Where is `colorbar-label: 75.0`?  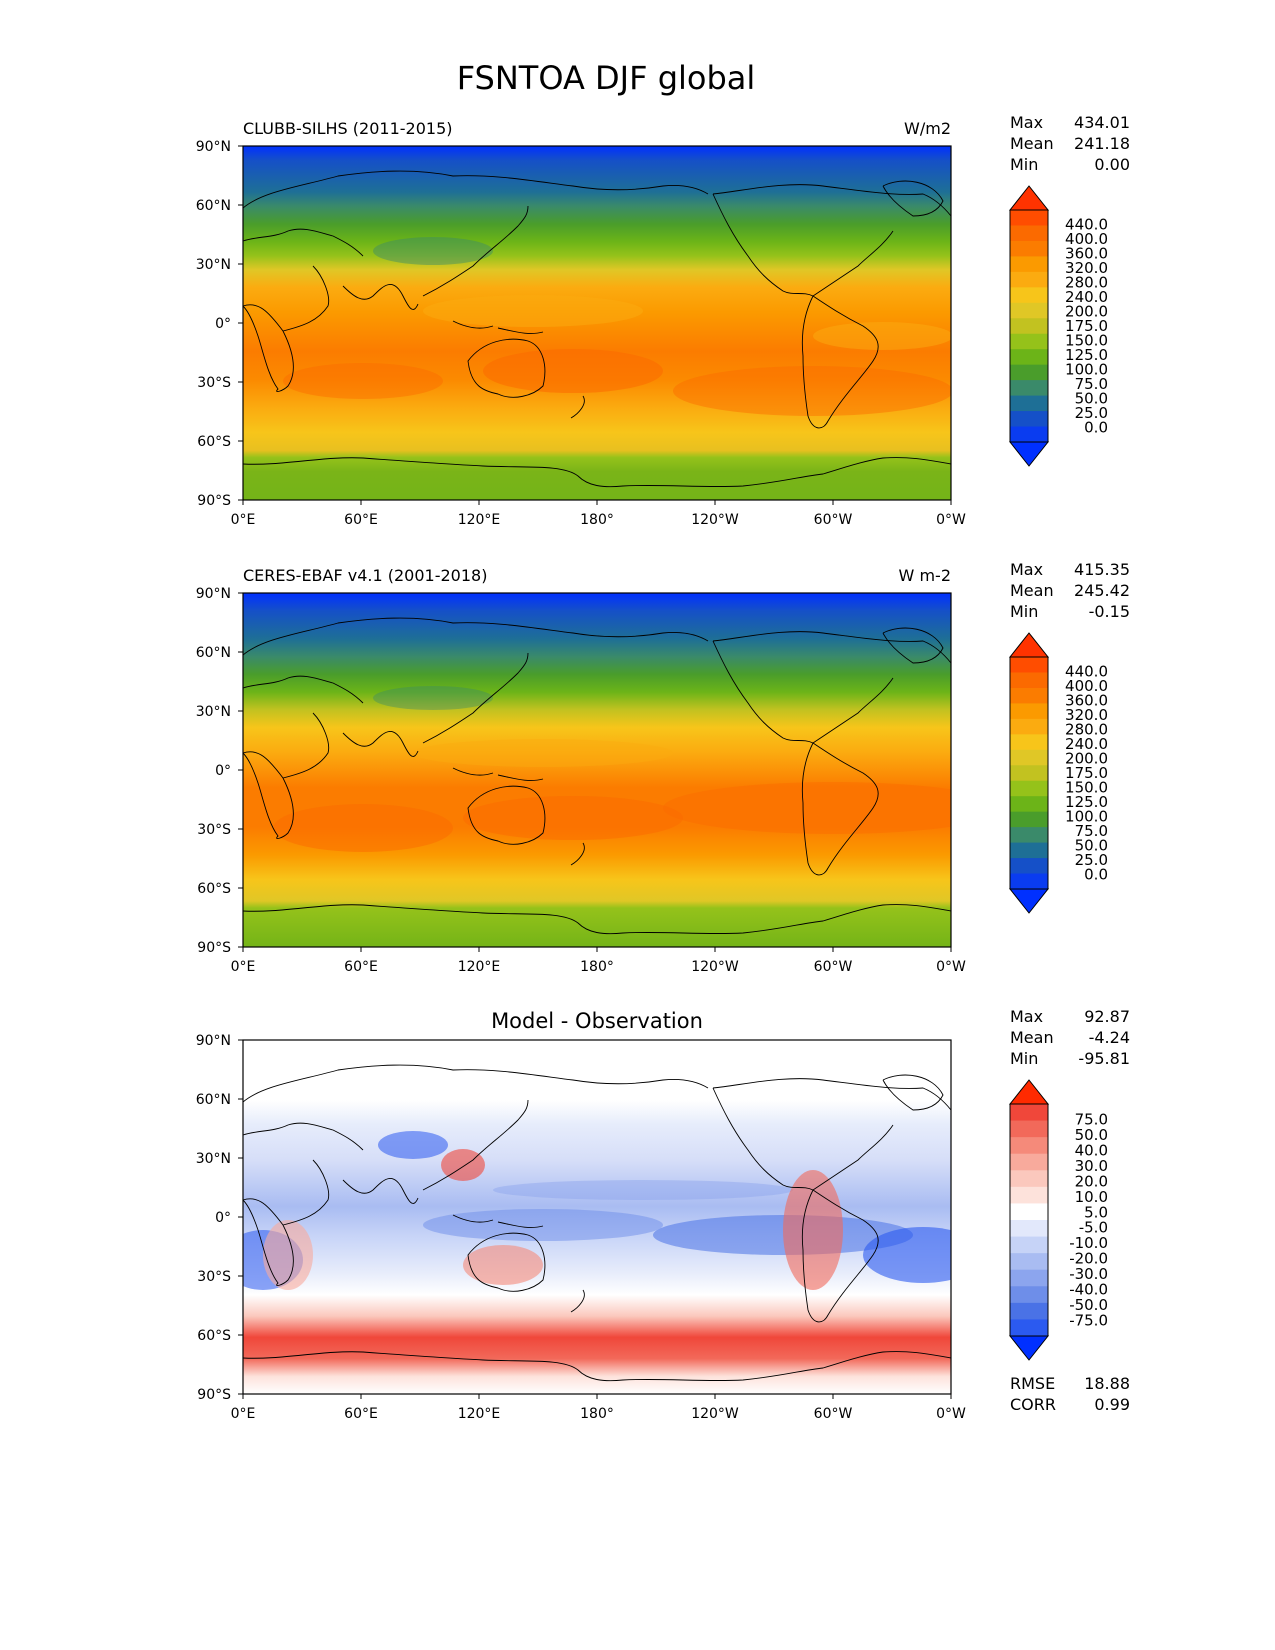 colorbar-label: 75.0 is located at coordinates (1091, 384).